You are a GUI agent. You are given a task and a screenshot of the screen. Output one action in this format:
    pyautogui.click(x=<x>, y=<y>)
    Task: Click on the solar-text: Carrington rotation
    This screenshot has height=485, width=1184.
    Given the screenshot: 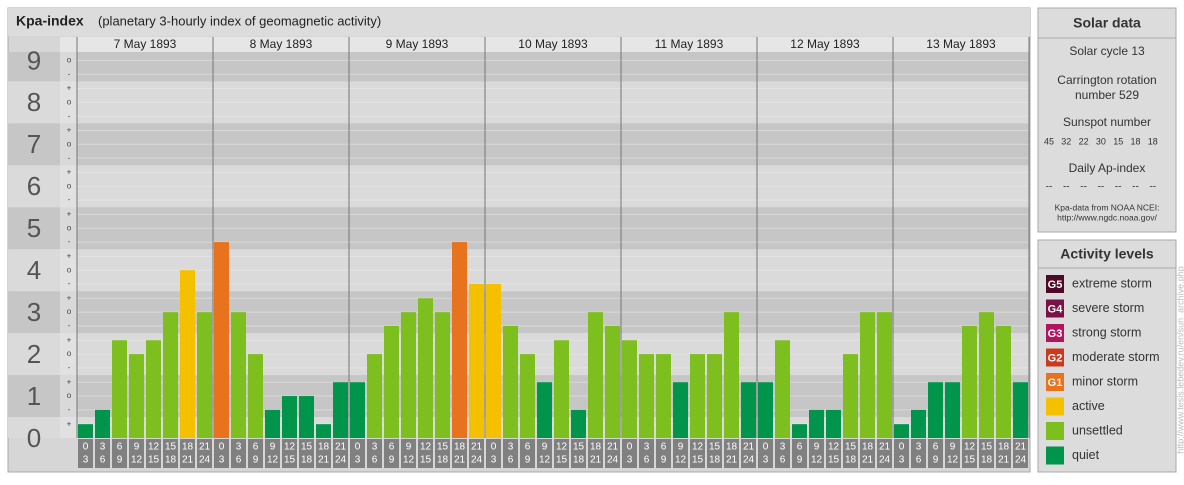 What is the action you would take?
    pyautogui.click(x=1106, y=80)
    